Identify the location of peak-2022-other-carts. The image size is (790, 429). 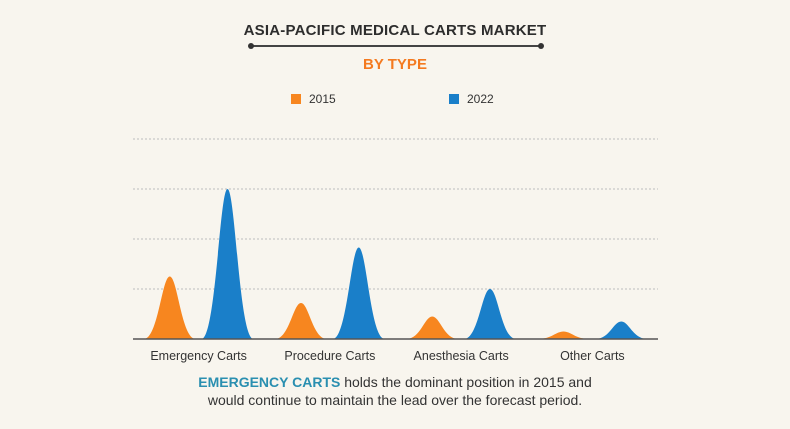
(621, 330).